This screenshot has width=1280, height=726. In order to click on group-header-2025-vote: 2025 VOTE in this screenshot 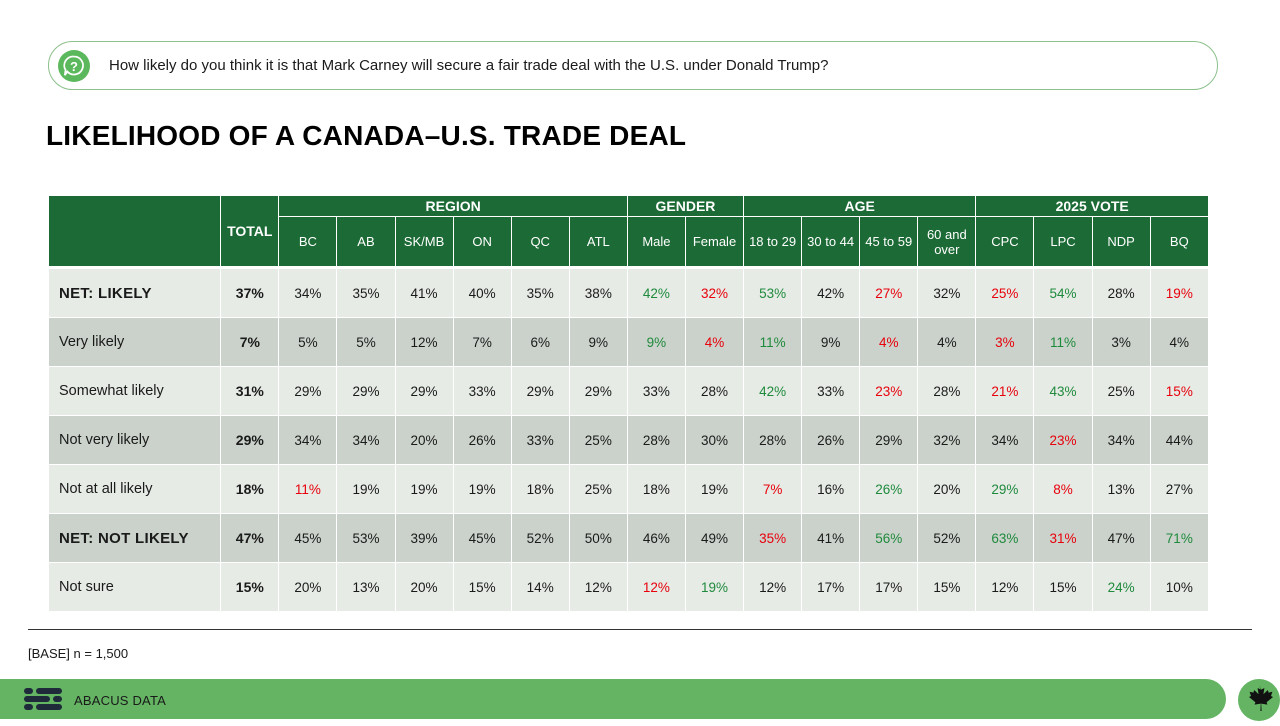, I will do `click(1092, 206)`.